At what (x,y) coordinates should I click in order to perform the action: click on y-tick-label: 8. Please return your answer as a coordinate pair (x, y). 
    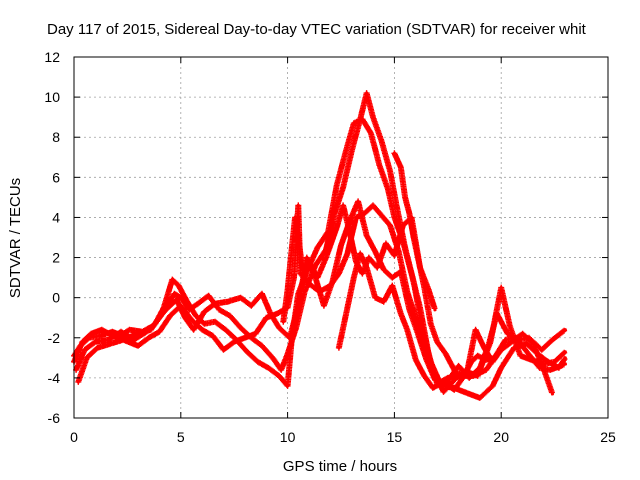
    Looking at the image, I should click on (56, 137).